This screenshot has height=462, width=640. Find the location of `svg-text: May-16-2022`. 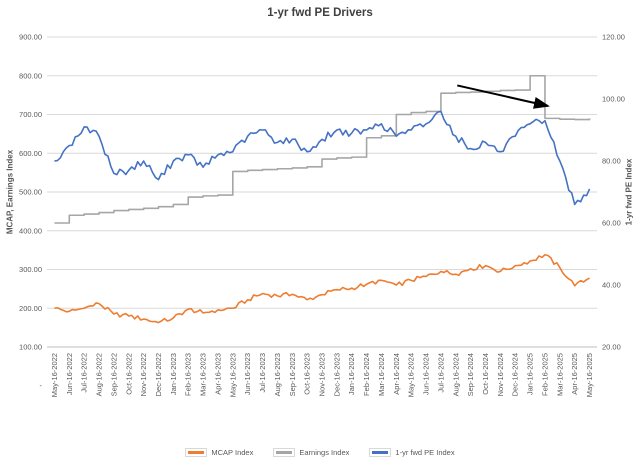

svg-text: May-16-2022 is located at coordinates (54, 375).